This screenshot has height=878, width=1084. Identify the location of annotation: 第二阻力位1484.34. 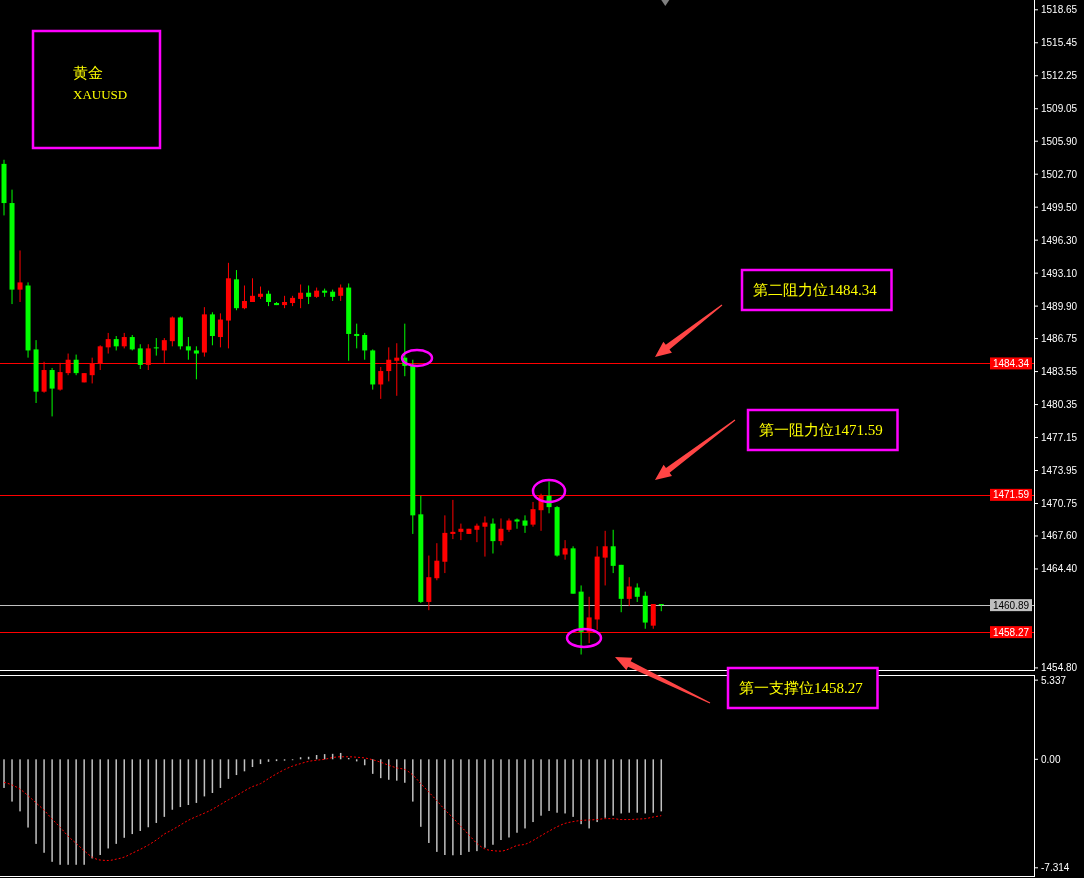
(815, 290).